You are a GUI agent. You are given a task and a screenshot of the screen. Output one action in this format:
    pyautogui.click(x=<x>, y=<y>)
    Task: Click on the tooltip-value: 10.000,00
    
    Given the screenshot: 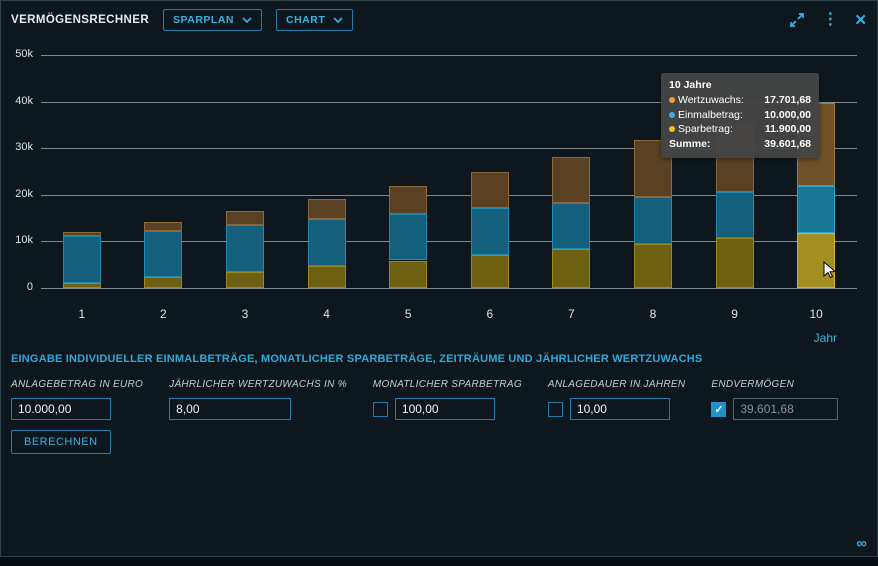 What is the action you would take?
    pyautogui.click(x=787, y=114)
    